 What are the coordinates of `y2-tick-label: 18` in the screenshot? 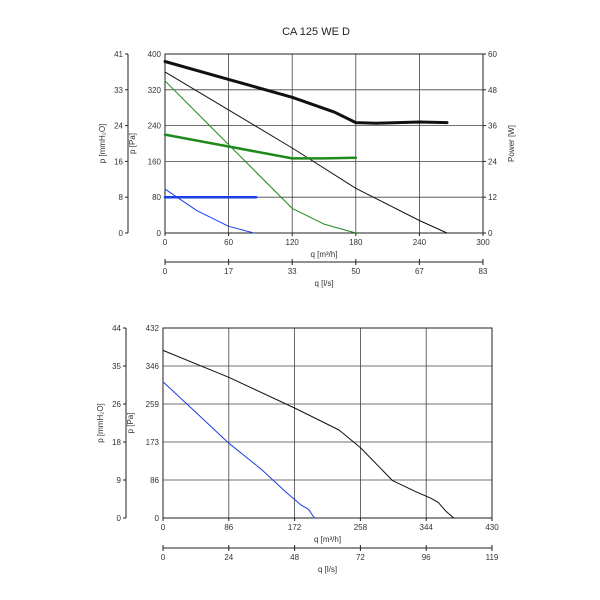 It's located at (116, 442).